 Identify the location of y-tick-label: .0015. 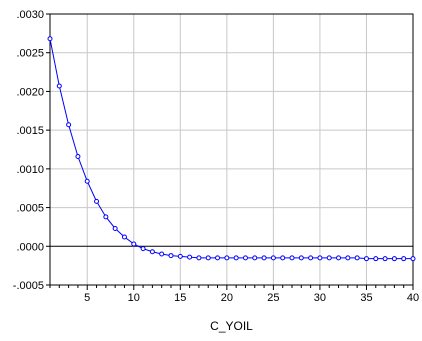
(30, 131).